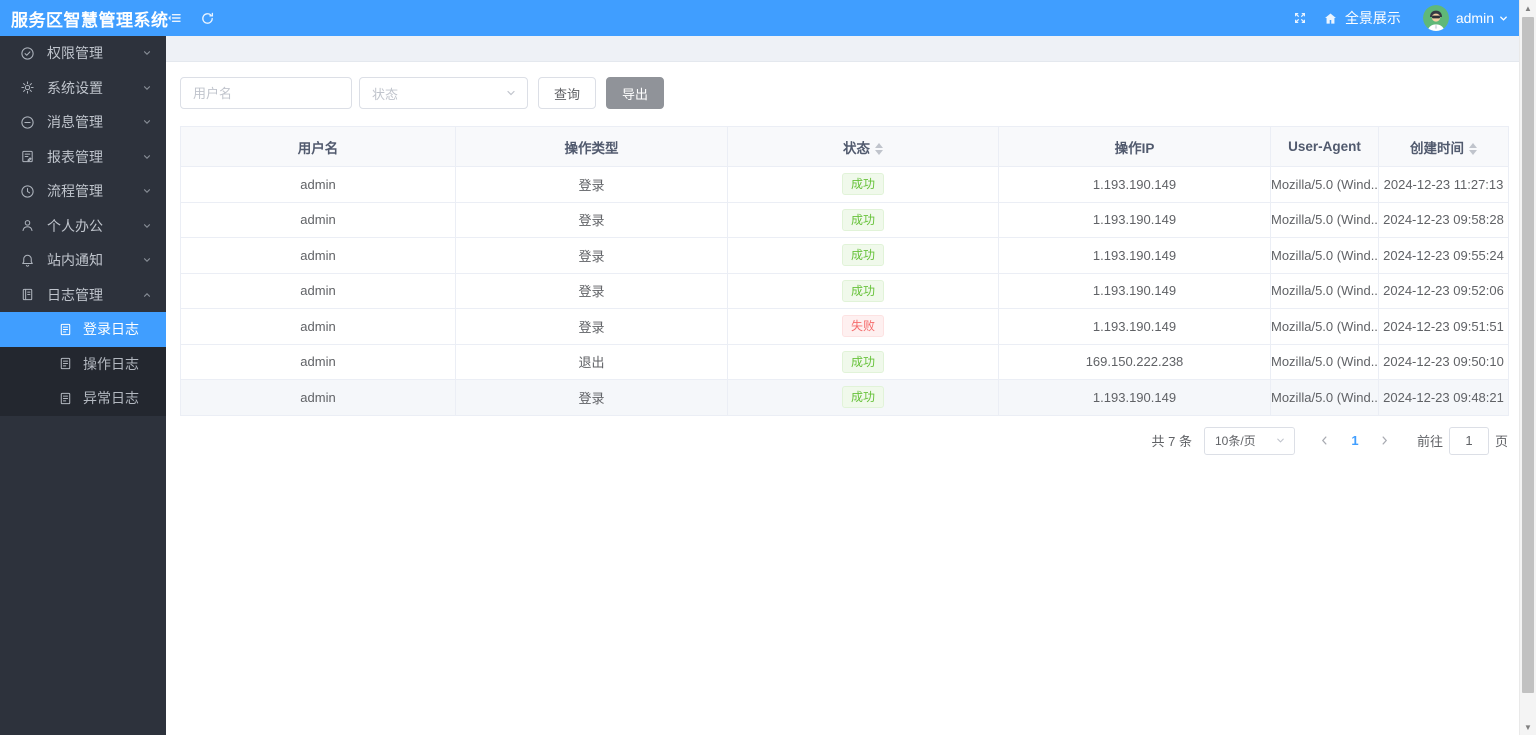 This screenshot has height=735, width=1536. I want to click on vertical-scrollbar: ▲ ▼, so click(1527, 367).